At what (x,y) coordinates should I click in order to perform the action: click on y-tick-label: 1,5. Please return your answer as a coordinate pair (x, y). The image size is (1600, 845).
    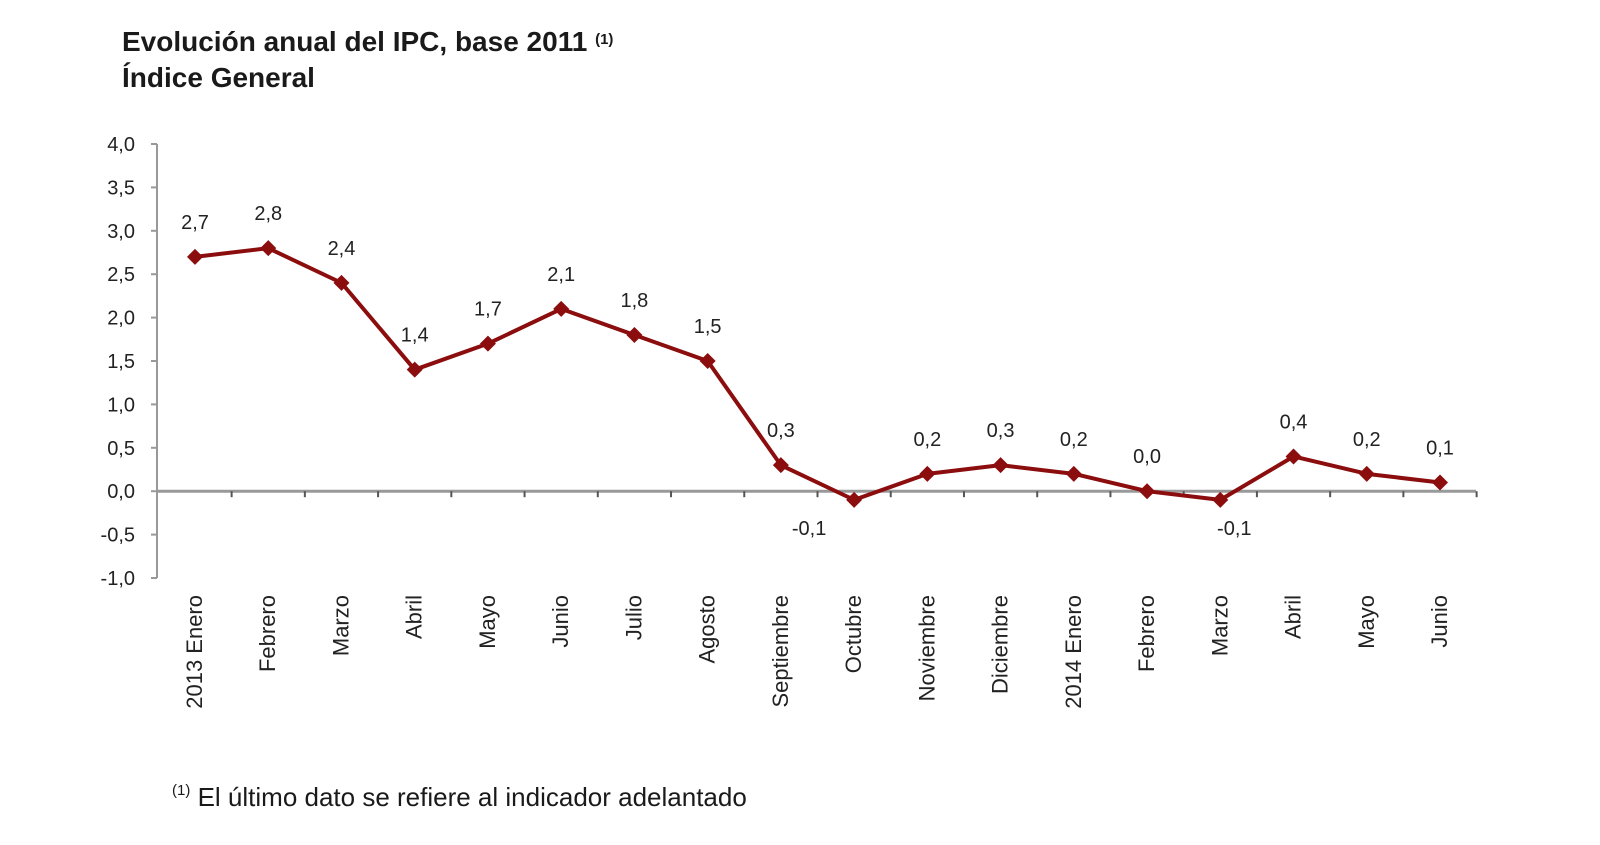
    Looking at the image, I should click on (121, 362).